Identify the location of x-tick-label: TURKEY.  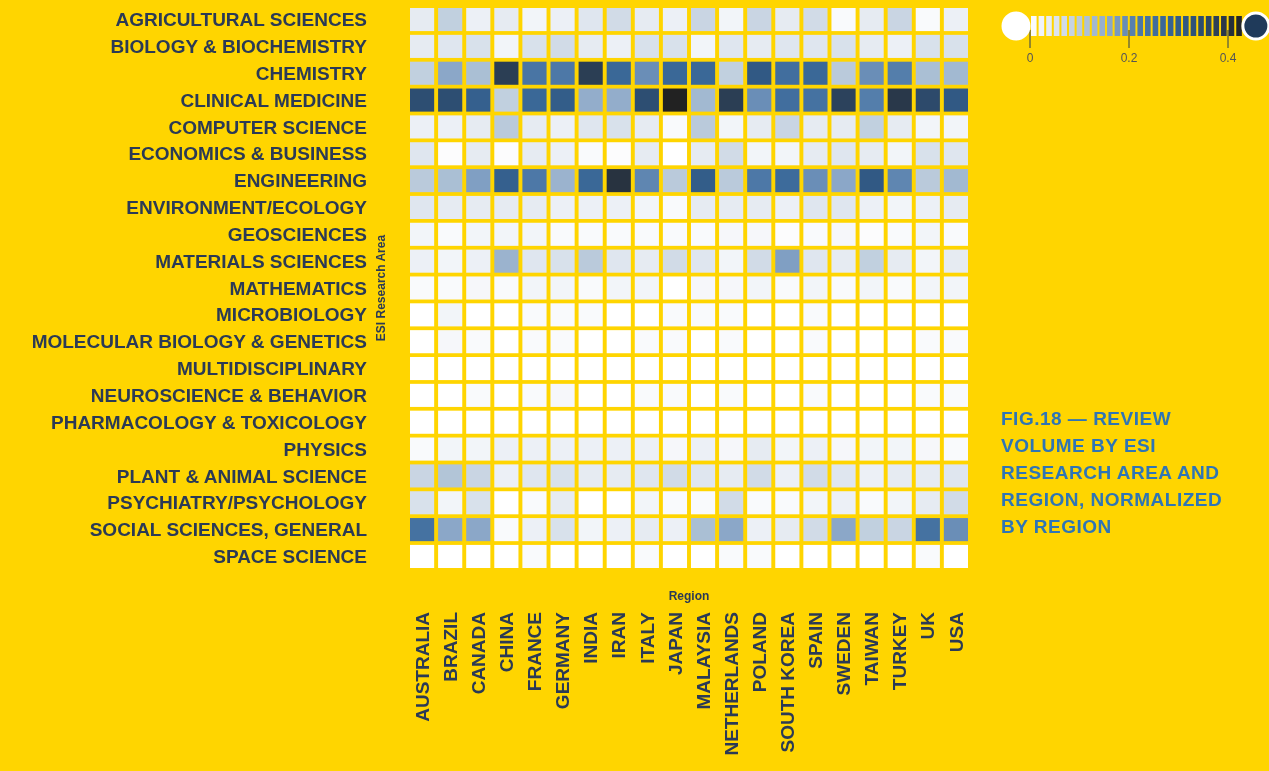
(900, 651).